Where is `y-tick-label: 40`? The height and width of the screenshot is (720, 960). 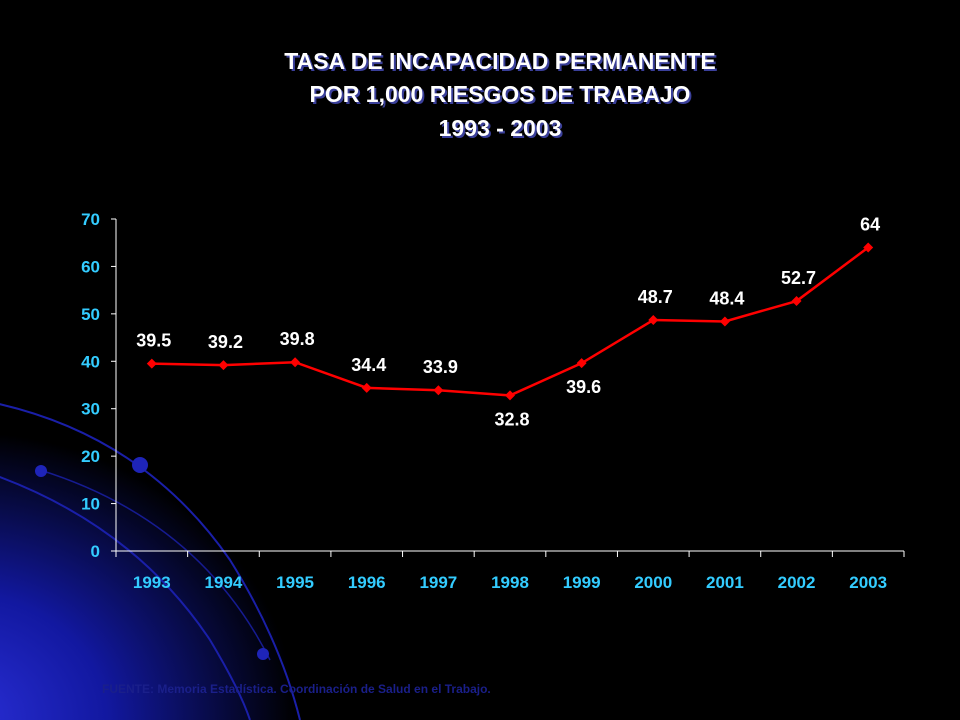 y-tick-label: 40 is located at coordinates (90, 361).